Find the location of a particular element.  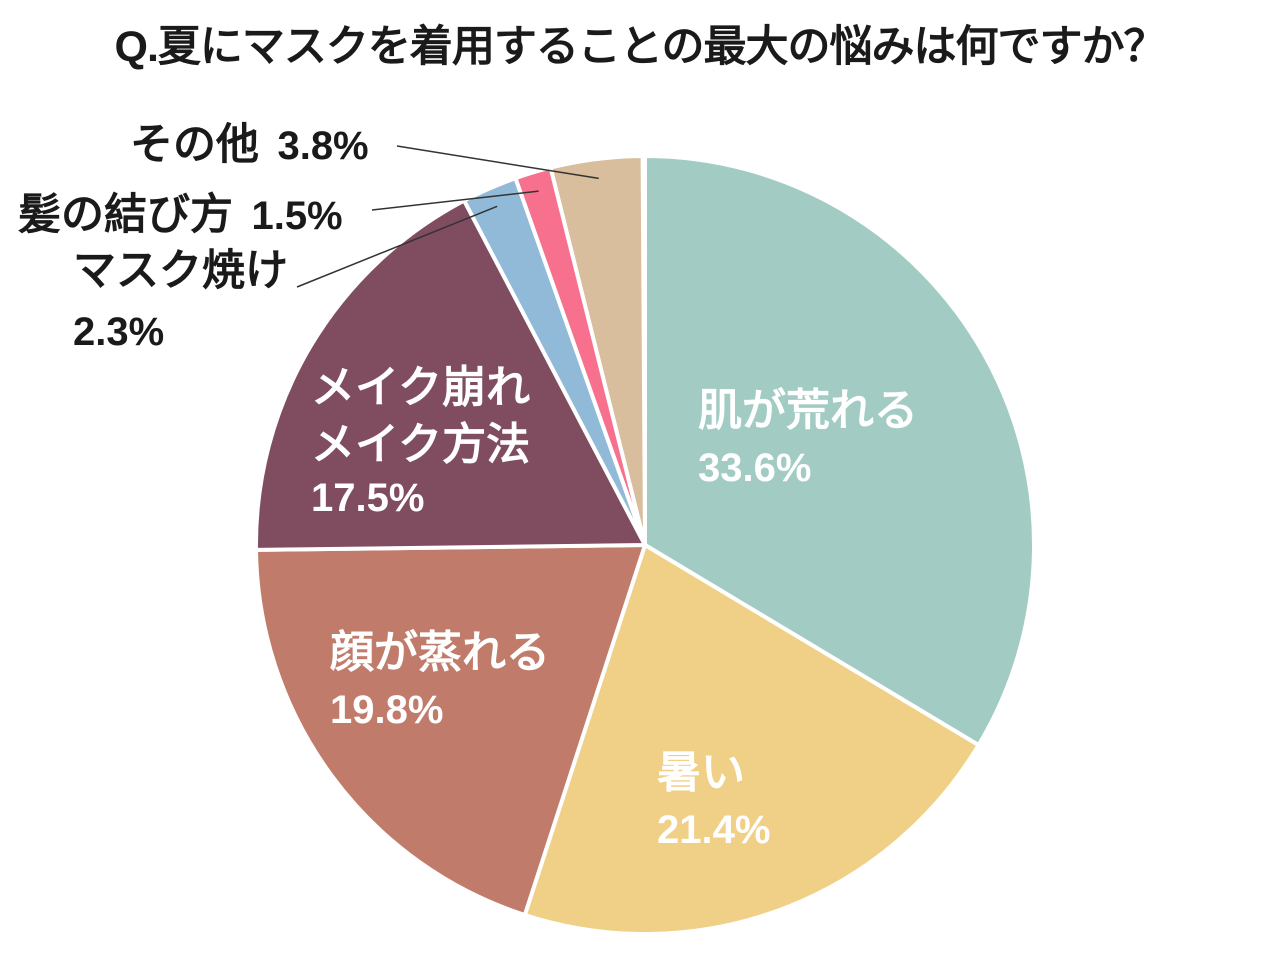

pie-slice-makeup is located at coordinates (450, 375).